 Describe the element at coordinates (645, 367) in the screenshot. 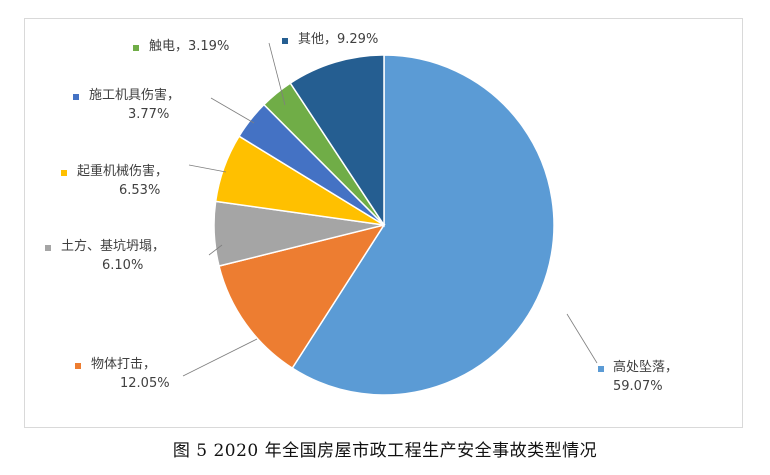

I see `slice-label: 高处坠落，` at that location.